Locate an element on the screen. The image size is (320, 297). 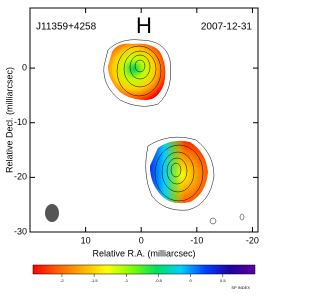
band-label: H is located at coordinates (144, 25).